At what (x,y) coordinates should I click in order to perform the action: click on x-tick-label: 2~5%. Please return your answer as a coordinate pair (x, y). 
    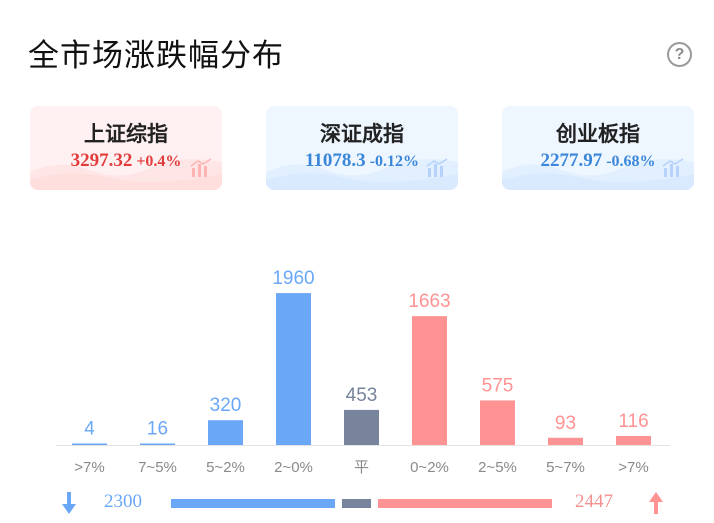
    Looking at the image, I should click on (497, 467).